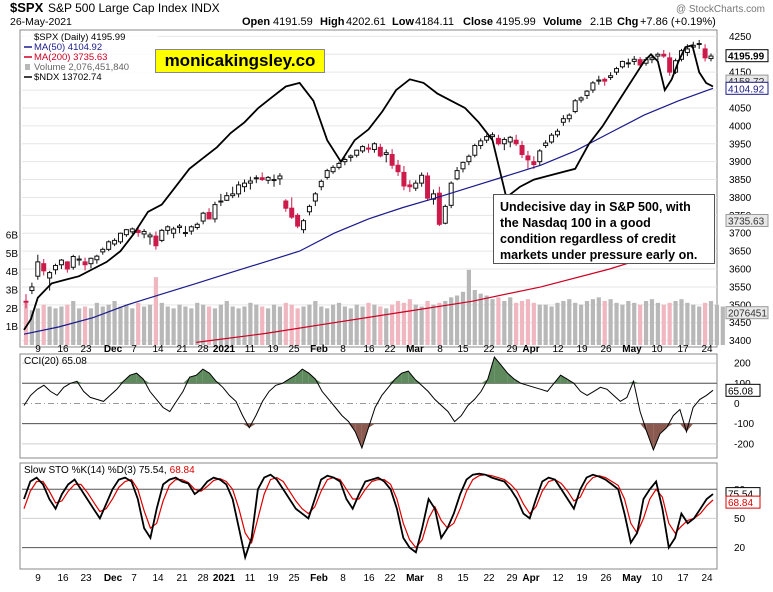  Describe the element at coordinates (740, 73) in the screenshot. I see `price-tick-label: 4150` at that location.